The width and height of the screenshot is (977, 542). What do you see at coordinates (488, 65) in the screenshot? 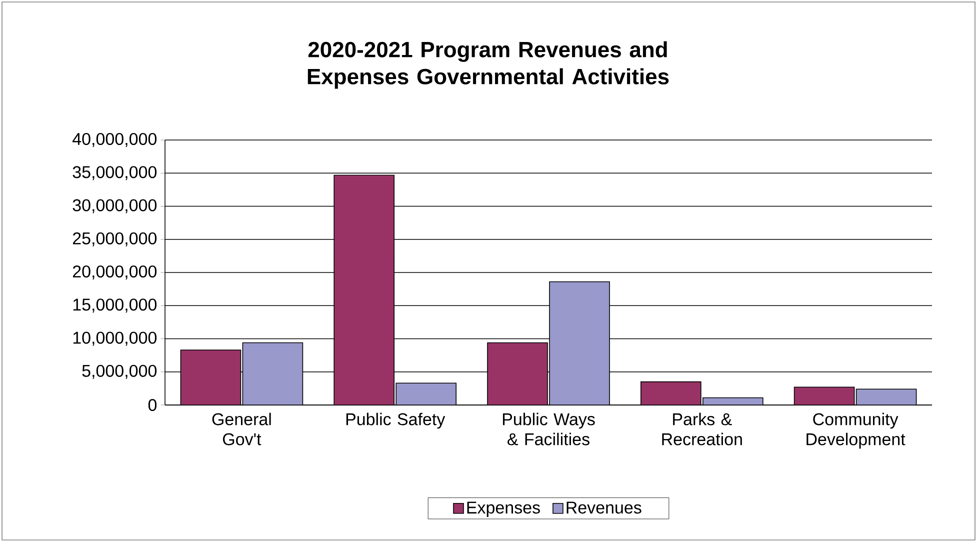
I see `chart-title: 2020-2021 Program Revenues and Expenses Governmental Activities` at bounding box center [488, 65].